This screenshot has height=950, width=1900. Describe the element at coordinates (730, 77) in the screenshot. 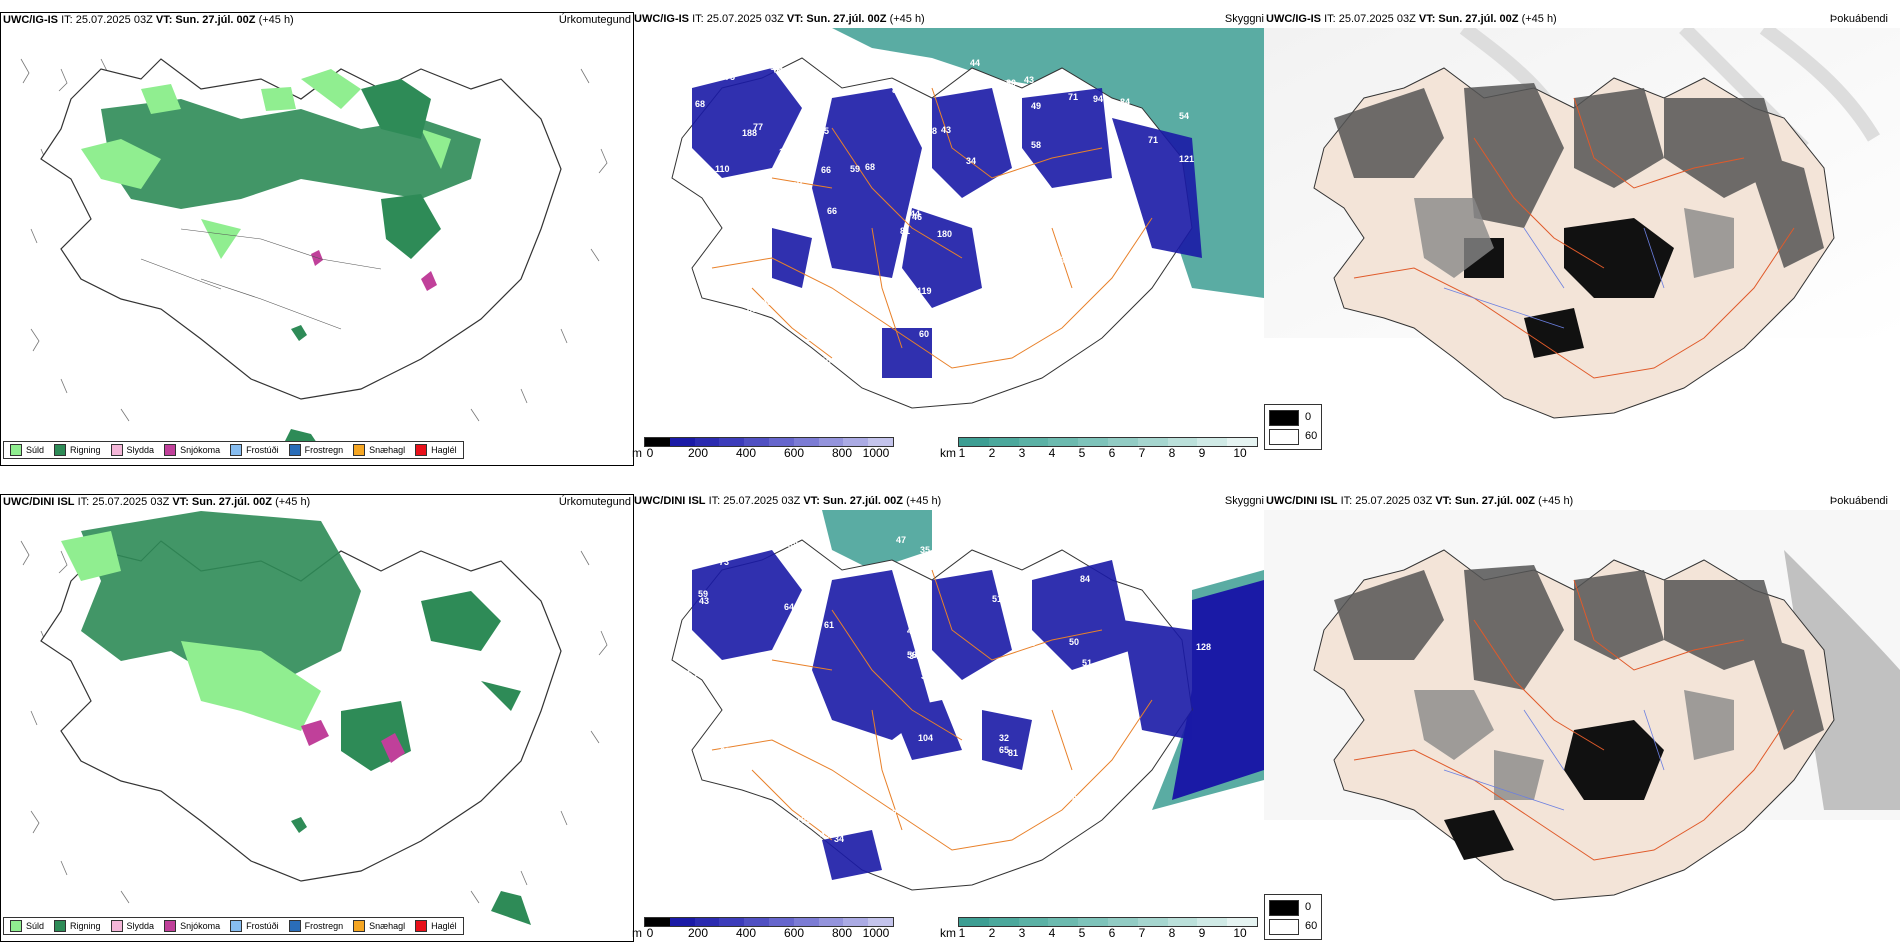

I see `visibility-value: 75` at that location.